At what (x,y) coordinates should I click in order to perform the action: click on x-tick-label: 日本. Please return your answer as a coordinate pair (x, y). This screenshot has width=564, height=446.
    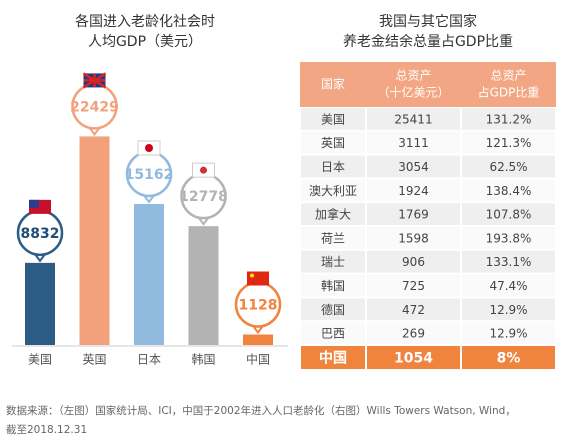
    Looking at the image, I should click on (149, 360).